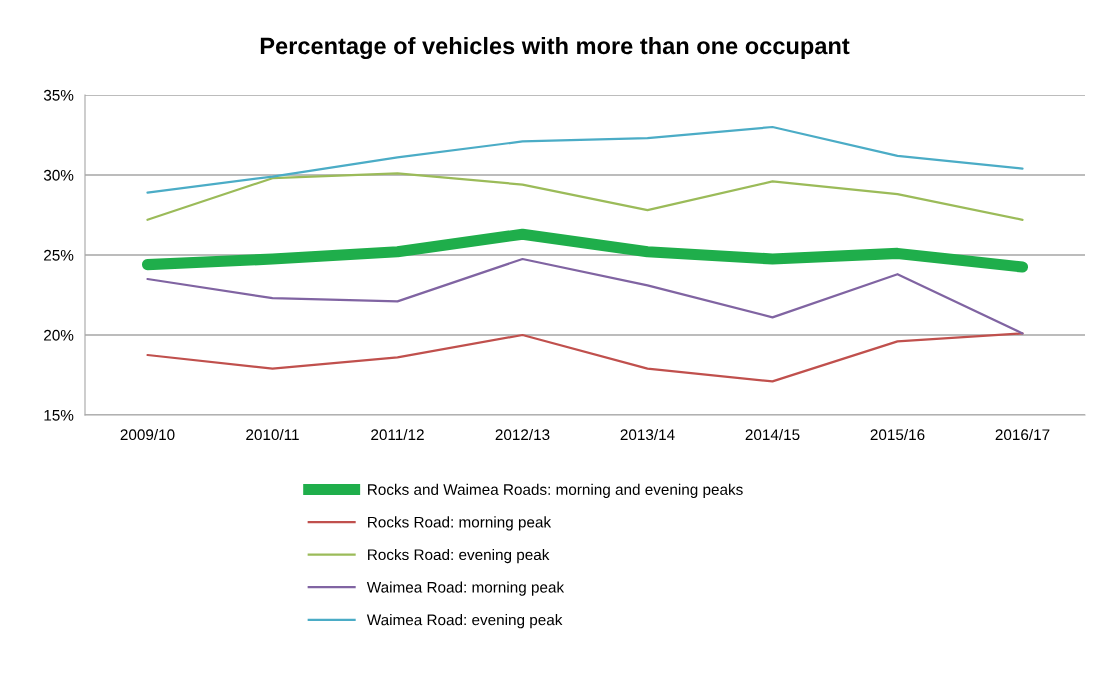 This screenshot has width=1109, height=674. What do you see at coordinates (459, 556) in the screenshot?
I see `legend-label: Rocks Road: evening peak` at bounding box center [459, 556].